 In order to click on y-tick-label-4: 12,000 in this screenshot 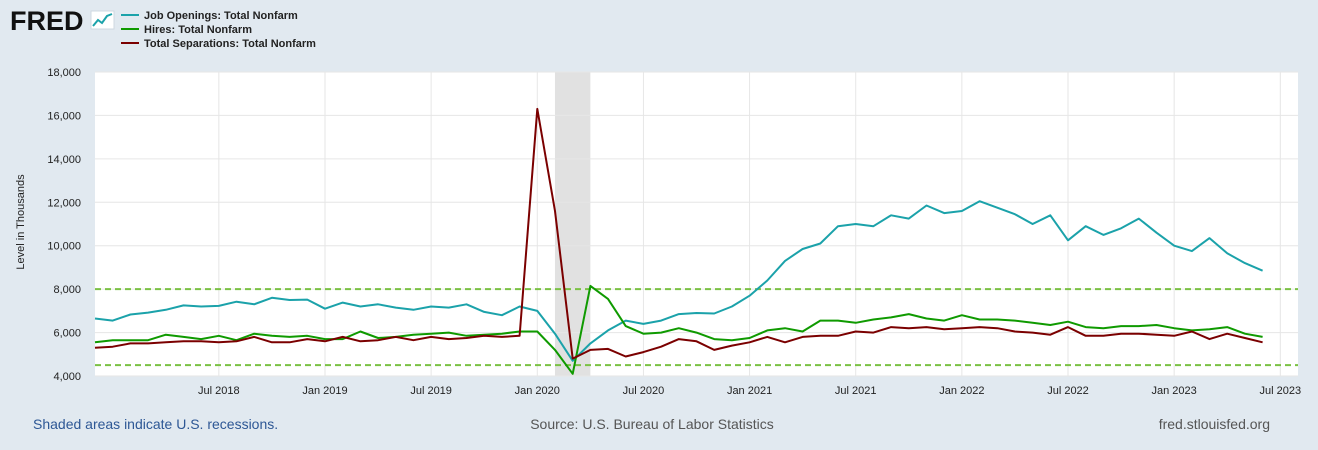, I will do `click(64, 203)`.